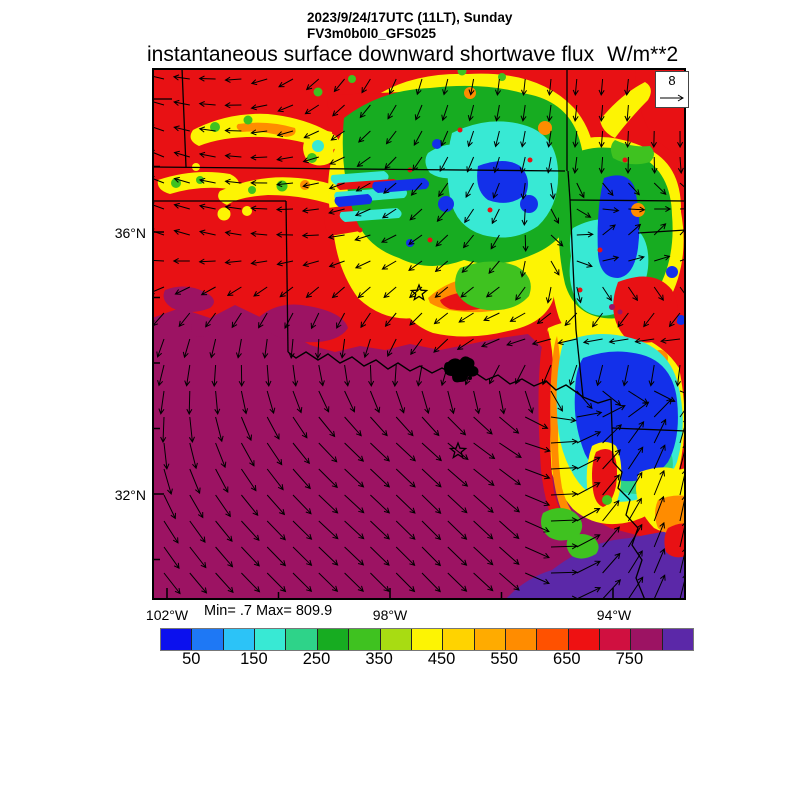  Describe the element at coordinates (504, 659) in the screenshot. I see `colorbar-tick-label: 550` at that location.